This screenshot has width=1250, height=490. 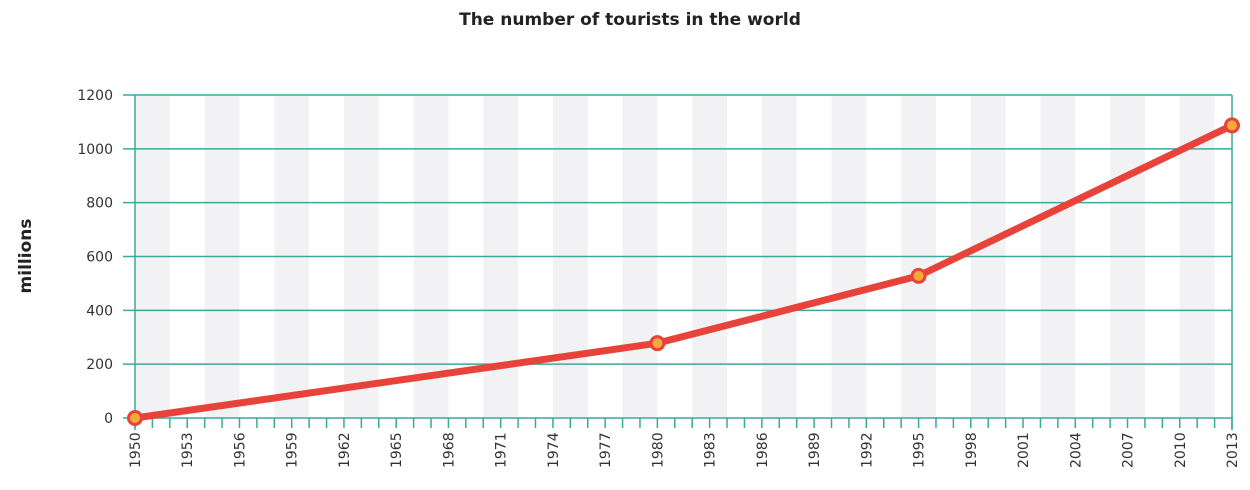 What do you see at coordinates (99, 204) in the screenshot?
I see `y-tick-label: 800` at bounding box center [99, 204].